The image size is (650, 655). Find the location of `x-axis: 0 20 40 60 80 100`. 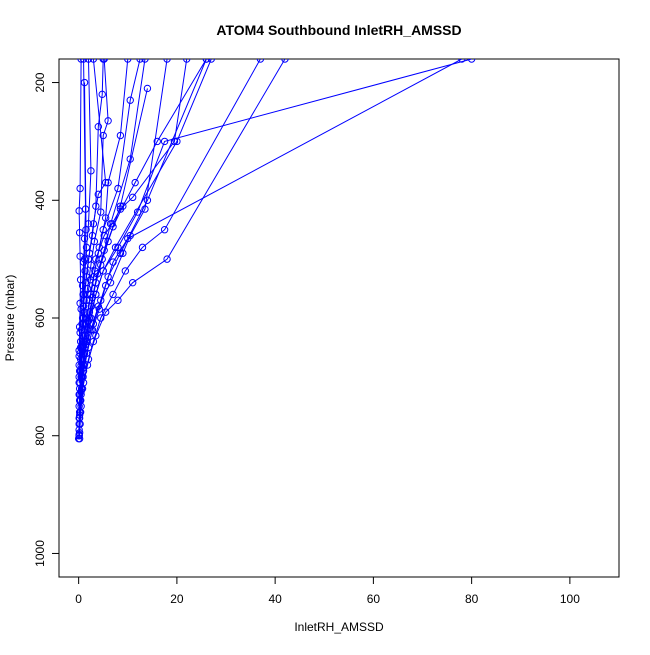

x-axis: 0 20 40 60 80 100 is located at coordinates (327, 591).